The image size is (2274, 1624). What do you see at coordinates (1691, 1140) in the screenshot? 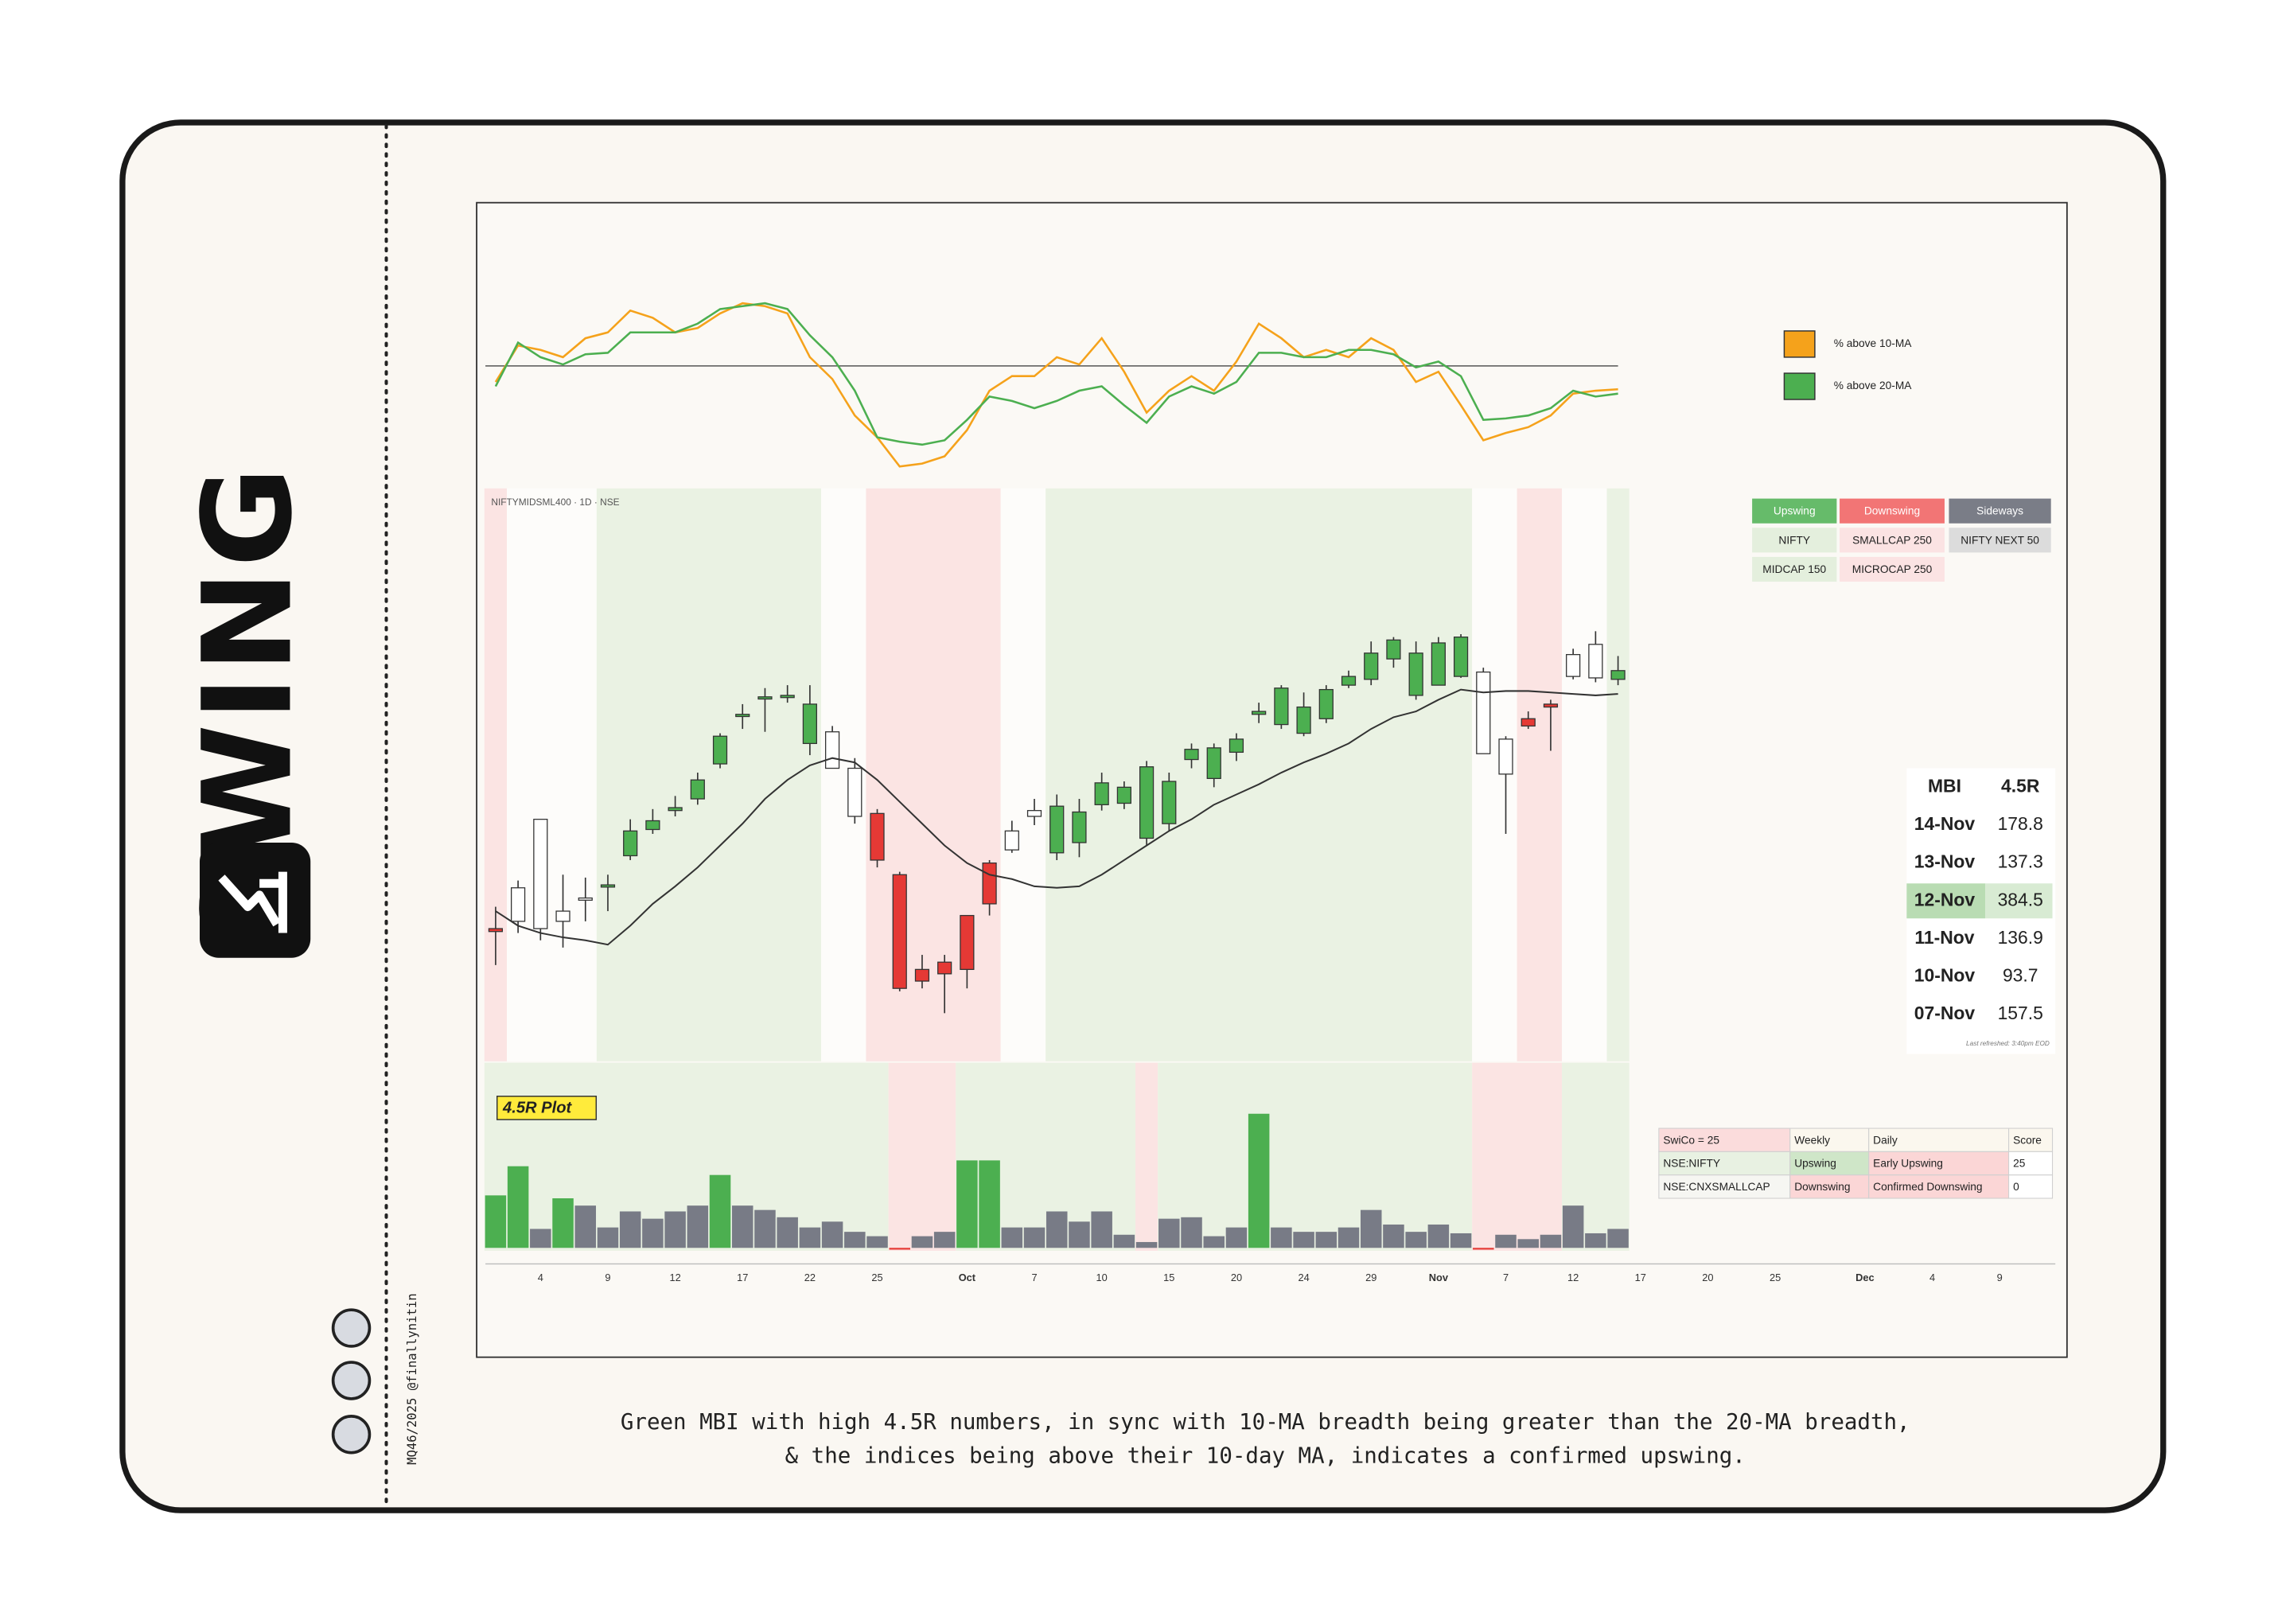
I see `swico-text: SwiCo = 25` at bounding box center [1691, 1140].